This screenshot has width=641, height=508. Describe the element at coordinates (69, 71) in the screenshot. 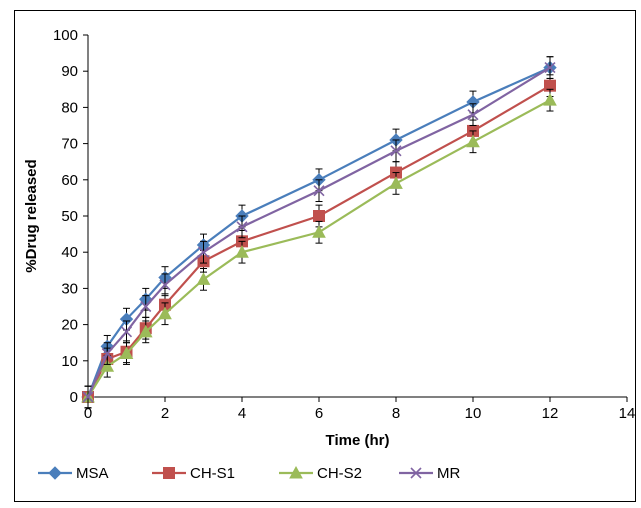

I see `y-tick-label: 90` at that location.